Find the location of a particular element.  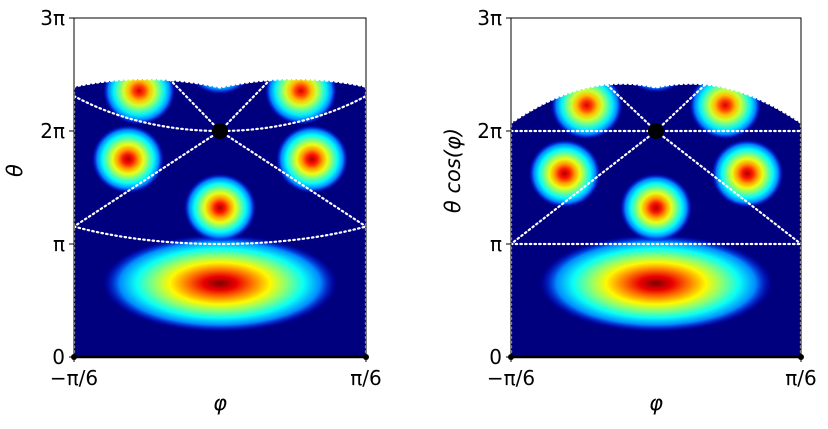

panel-2-vertex-marker is located at coordinates (656, 131).